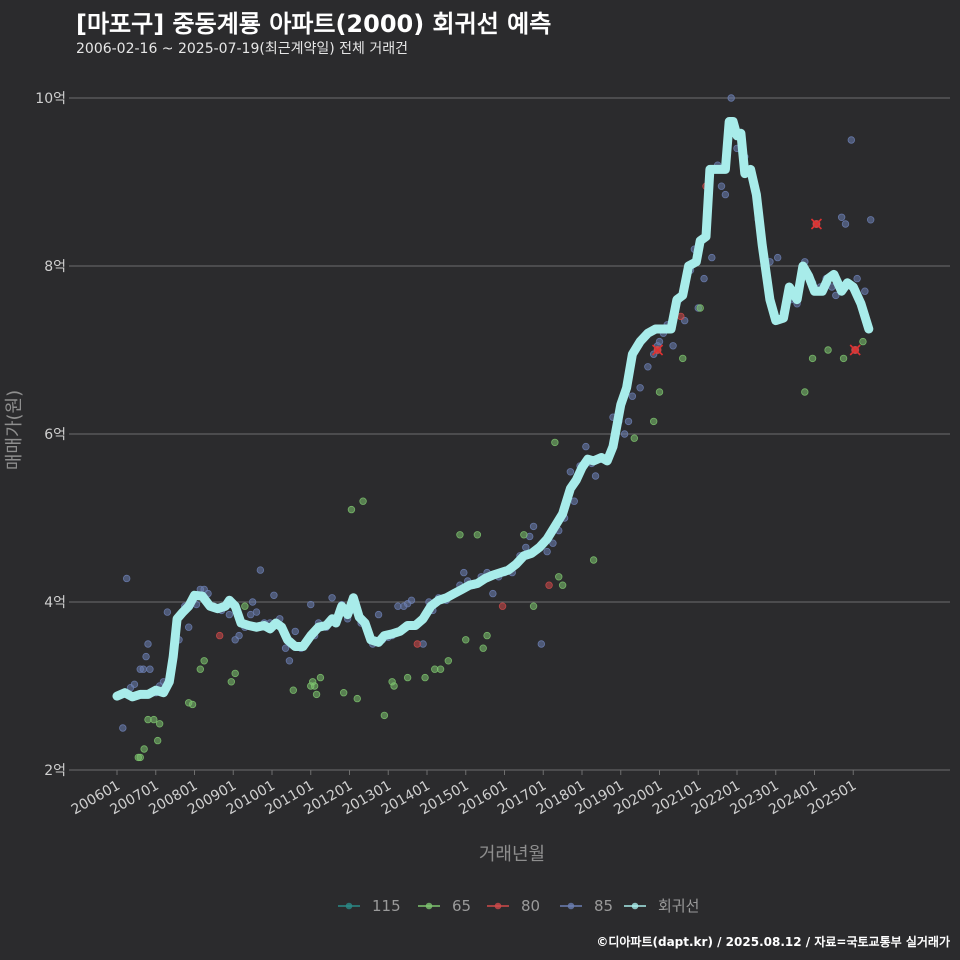  What do you see at coordinates (50, 99) in the screenshot?
I see `y-tick-label: 10억` at bounding box center [50, 99].